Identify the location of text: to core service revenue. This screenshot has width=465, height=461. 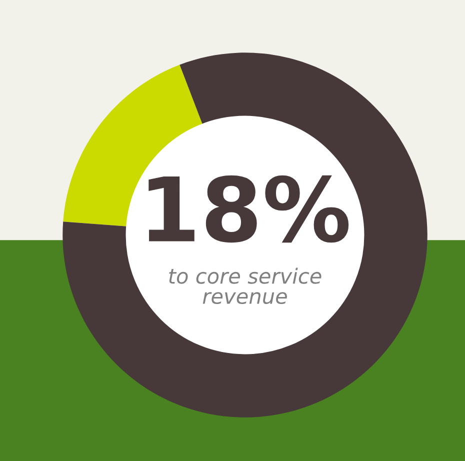
(245, 286).